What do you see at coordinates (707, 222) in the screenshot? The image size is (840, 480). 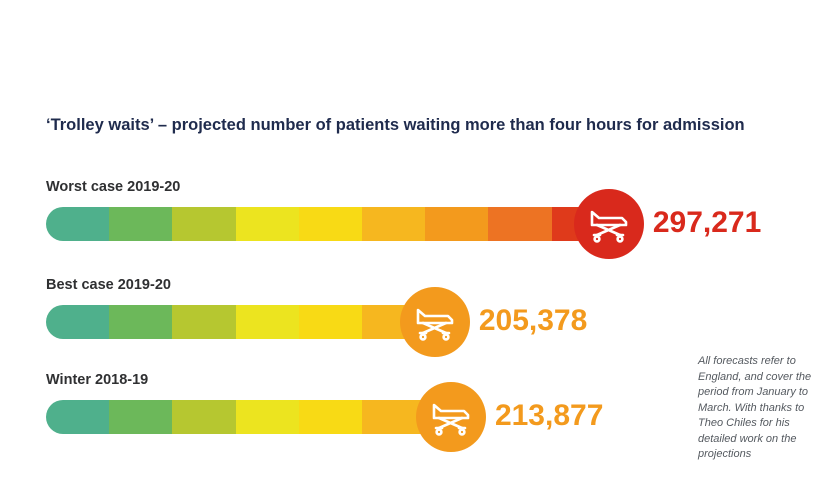 I see `data-label: 297,271` at bounding box center [707, 222].